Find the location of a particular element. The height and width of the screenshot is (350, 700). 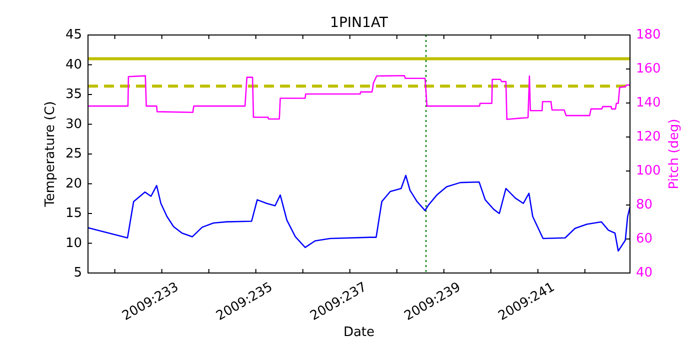

y-tick-label: 25 is located at coordinates (73, 154).